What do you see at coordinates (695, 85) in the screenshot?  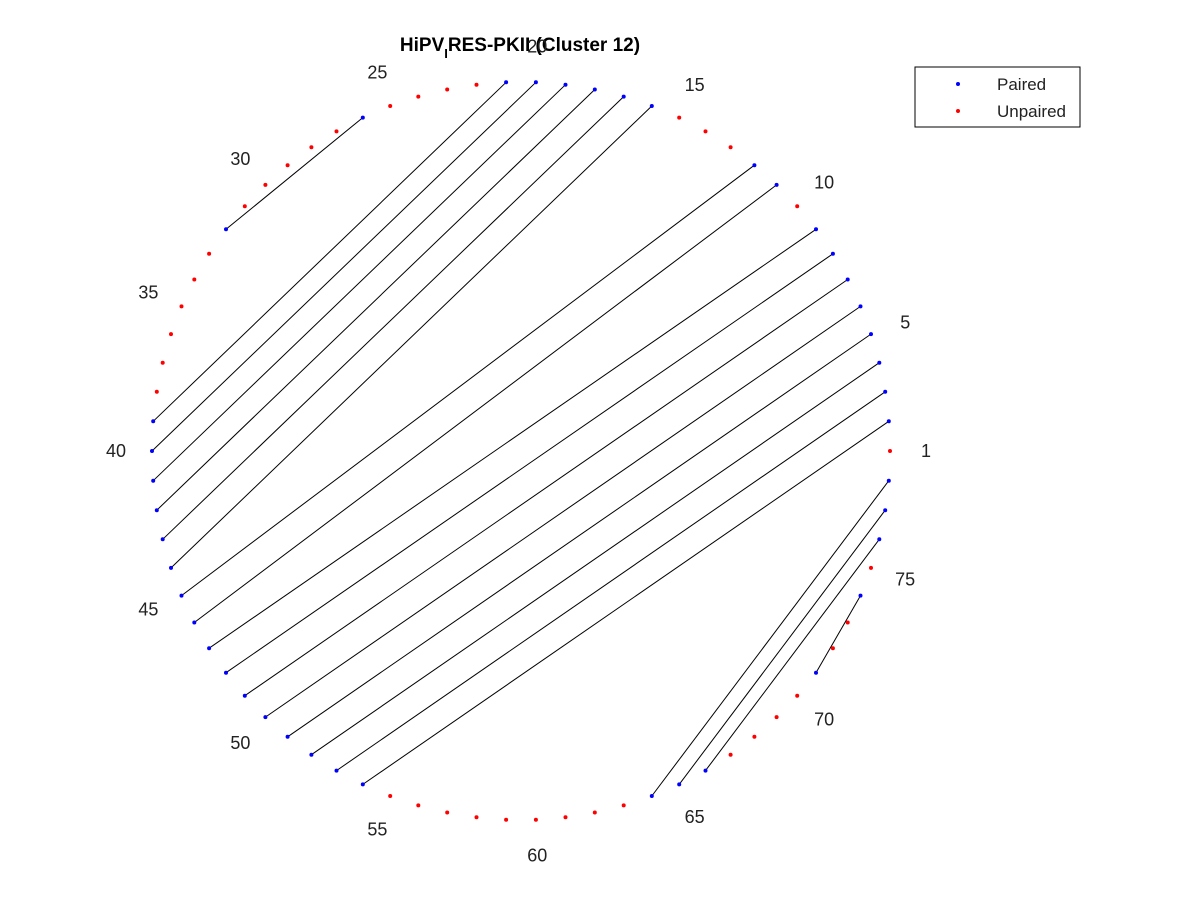 I see `position-label-15: 15` at bounding box center [695, 85].